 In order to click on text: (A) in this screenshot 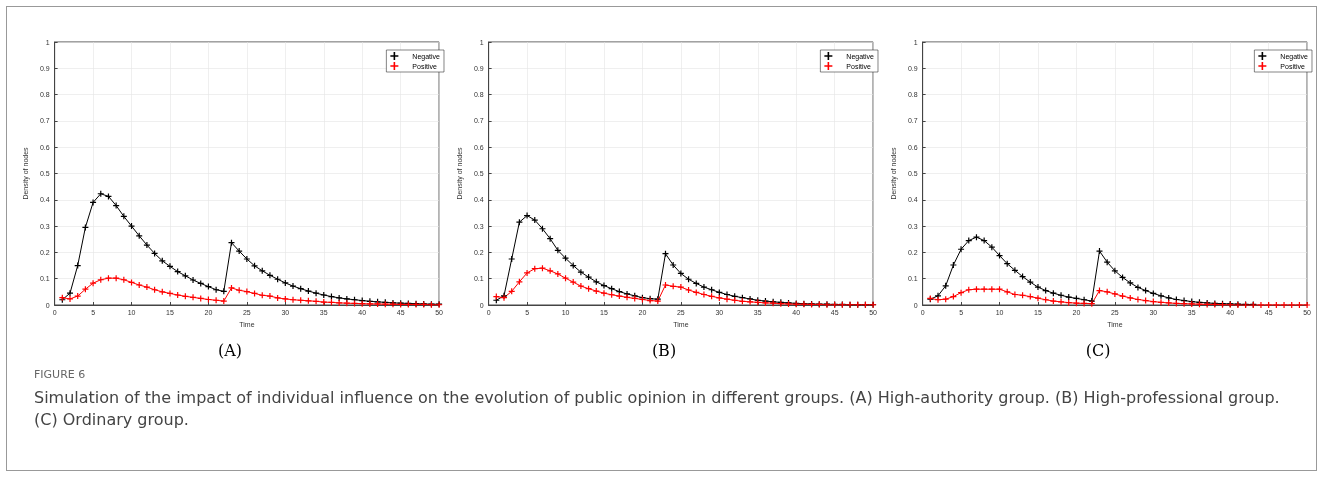, I will do `click(230, 350)`.